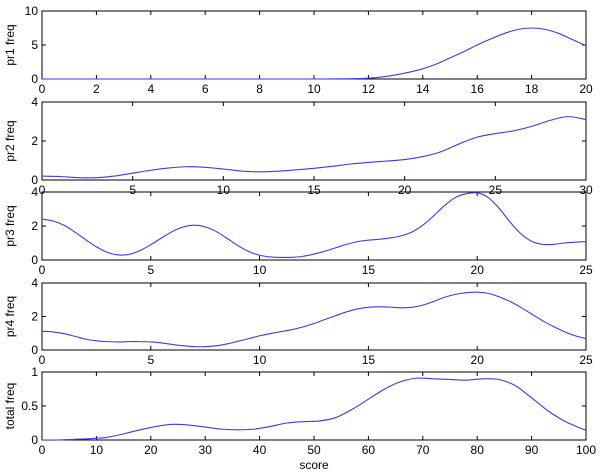 The height and width of the screenshot is (474, 600). I want to click on x-tick-label: 4, so click(150, 89).